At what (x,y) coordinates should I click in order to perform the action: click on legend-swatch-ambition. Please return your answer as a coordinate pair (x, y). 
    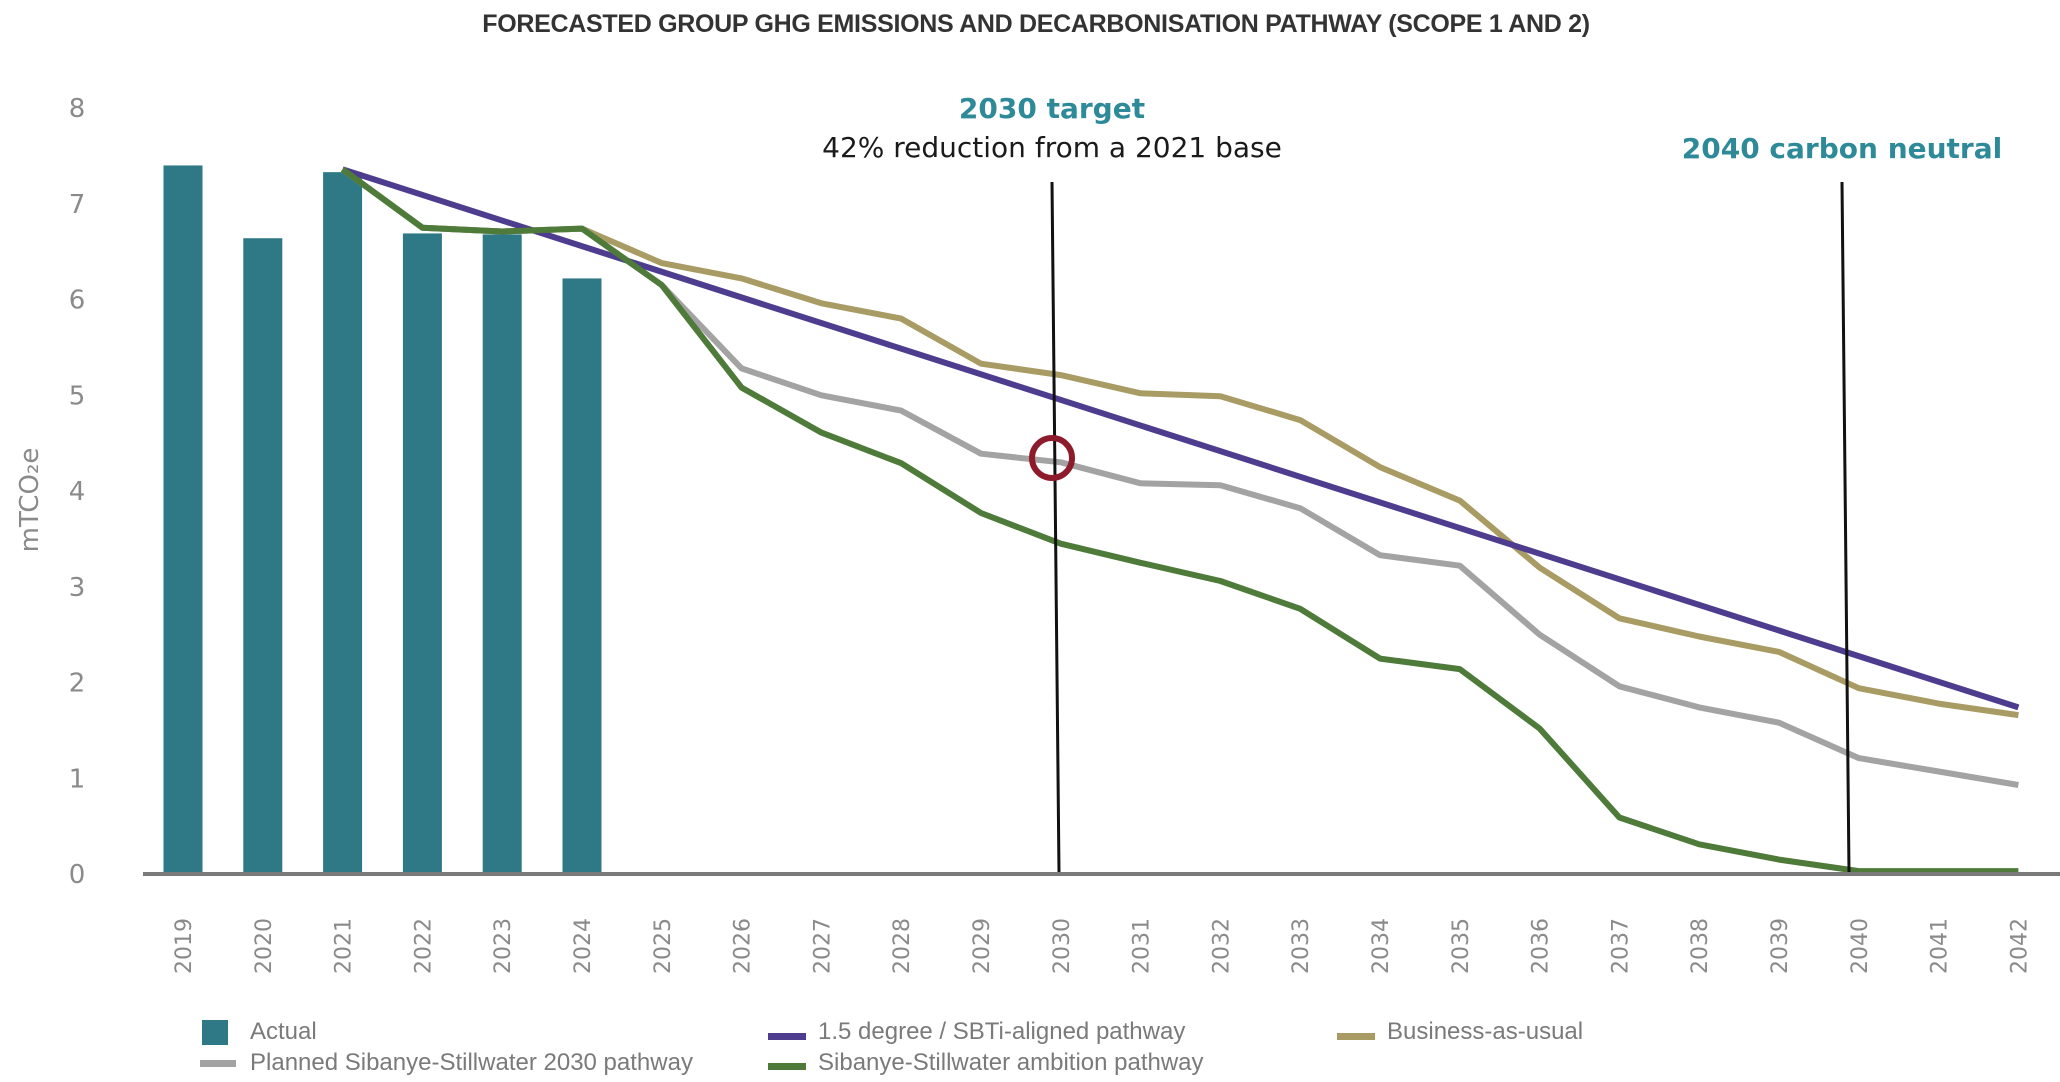
    Looking at the image, I should click on (787, 1066).